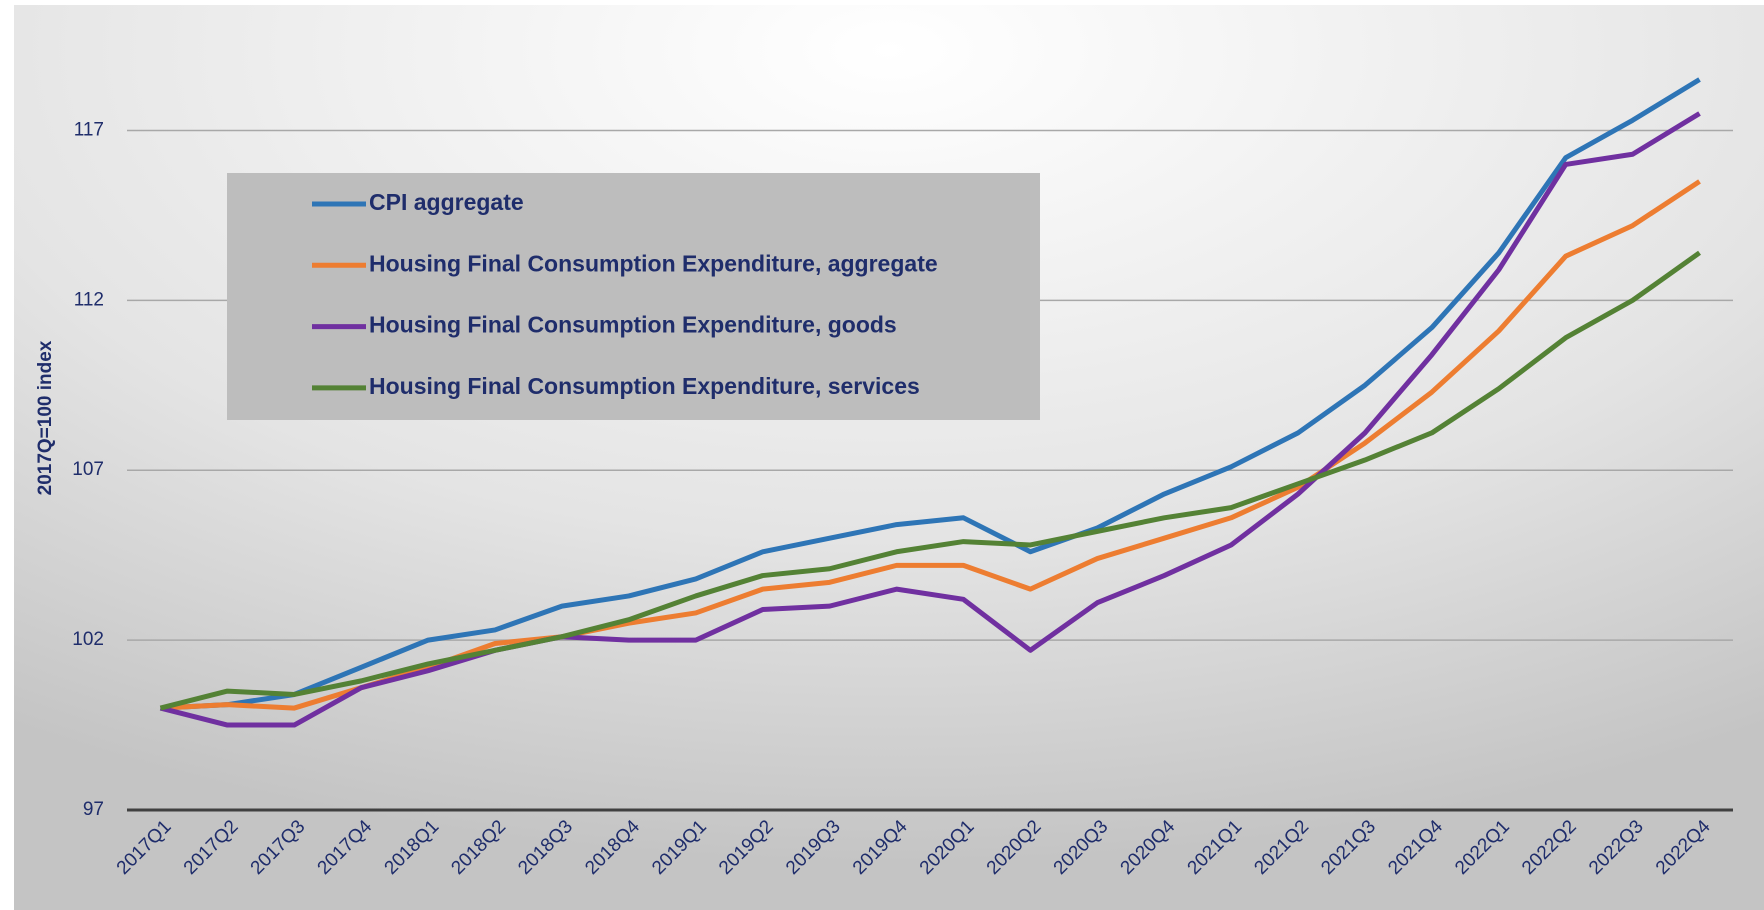 Image resolution: width=1764 pixels, height=910 pixels. What do you see at coordinates (88, 469) in the screenshot?
I see `y-tick-label: 107` at bounding box center [88, 469].